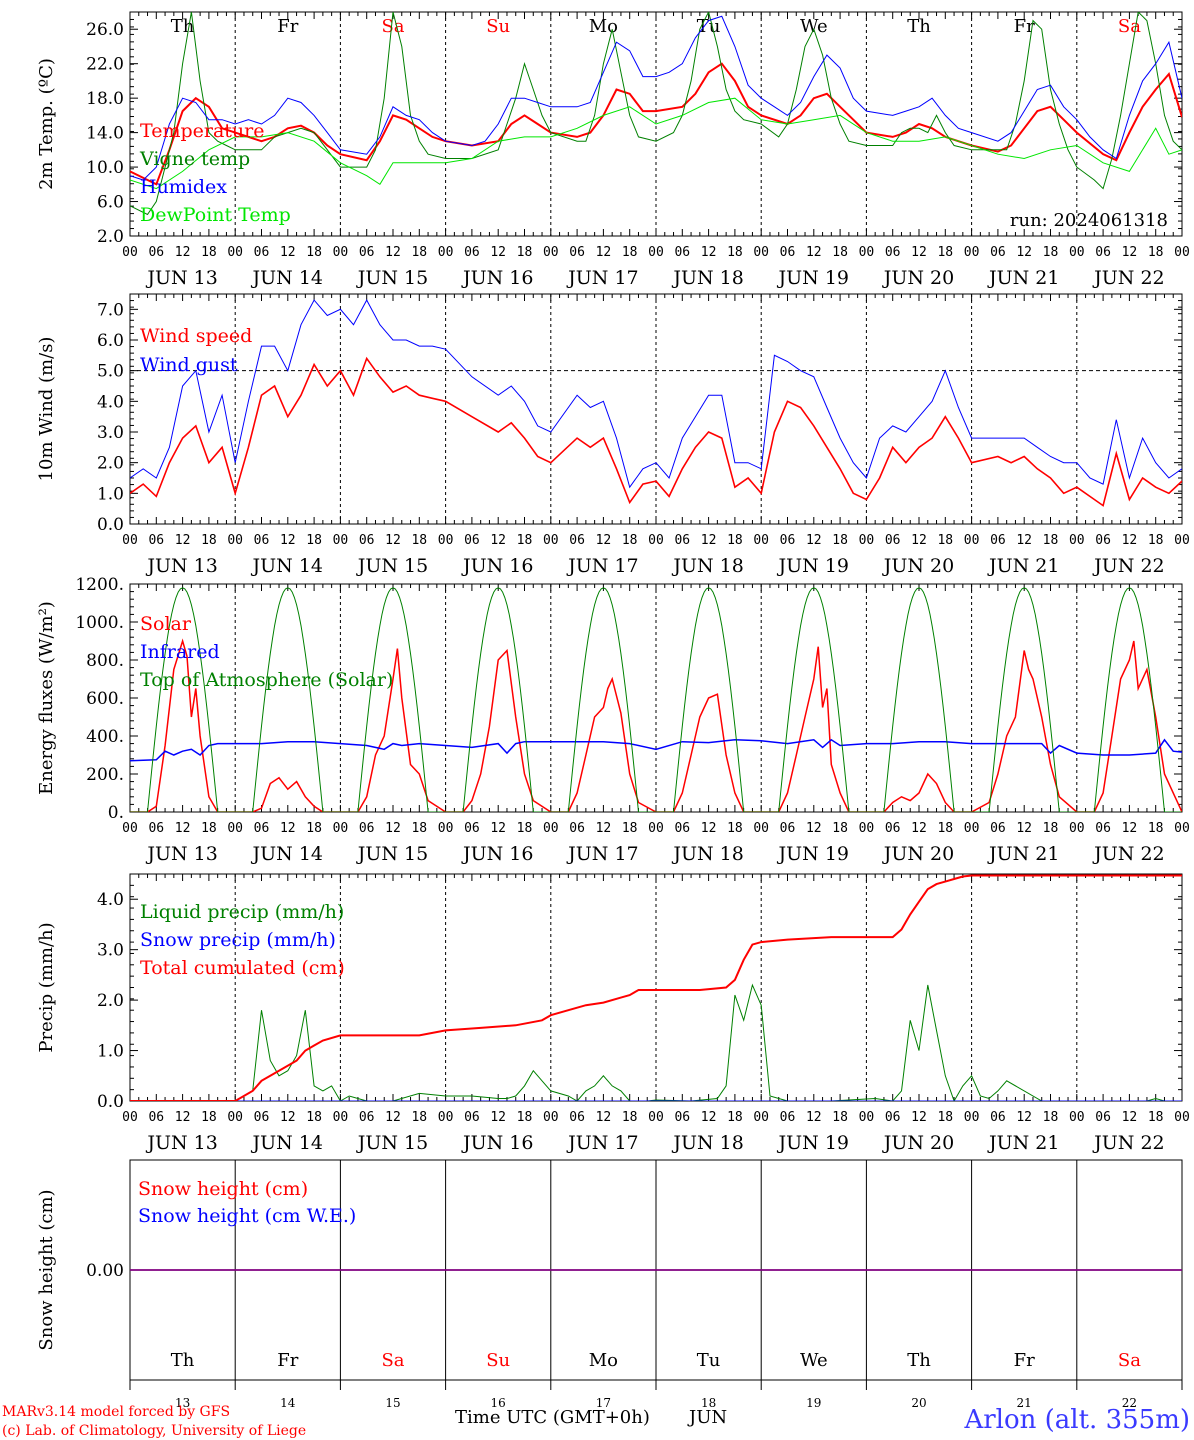 This screenshot has width=1194, height=1440. Describe the element at coordinates (498, 26) in the screenshot. I see `weekday-label: Su` at that location.